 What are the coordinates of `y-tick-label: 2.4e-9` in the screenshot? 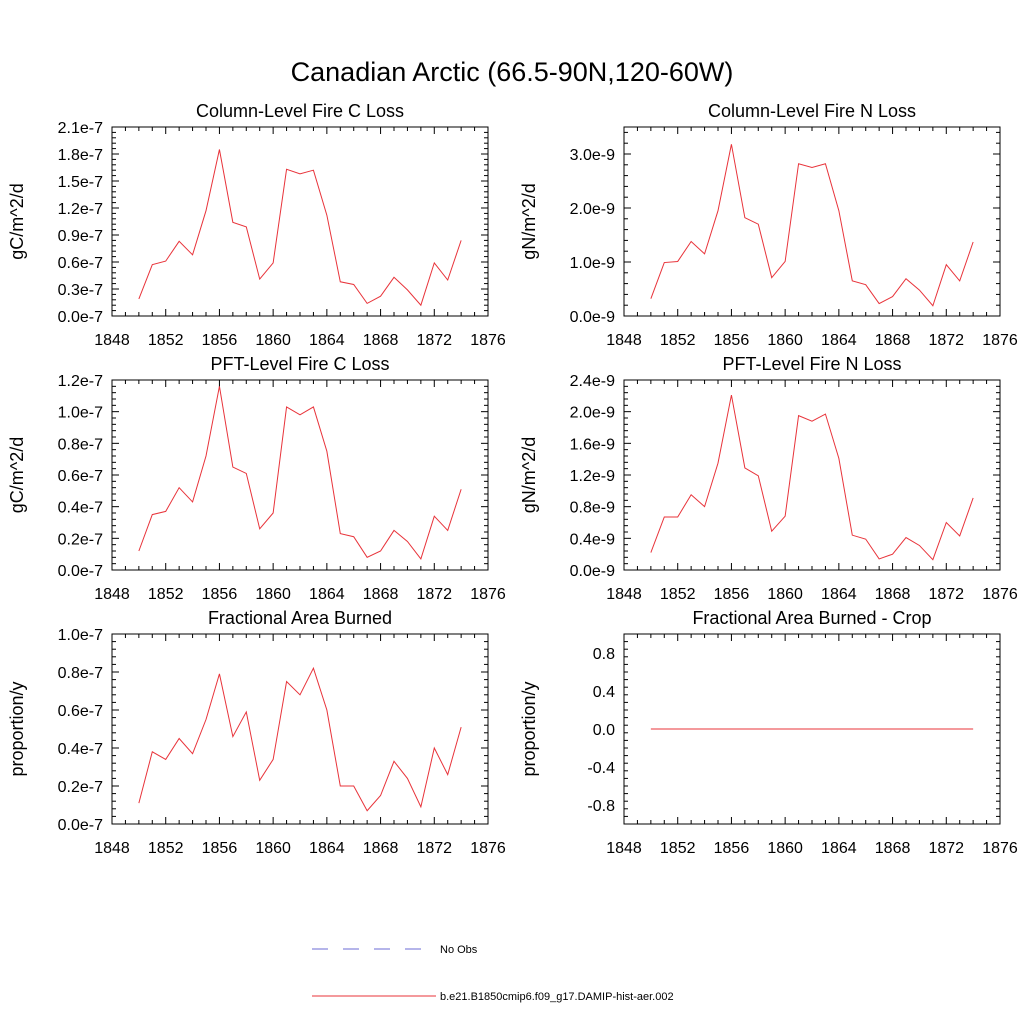 It's located at (592, 381).